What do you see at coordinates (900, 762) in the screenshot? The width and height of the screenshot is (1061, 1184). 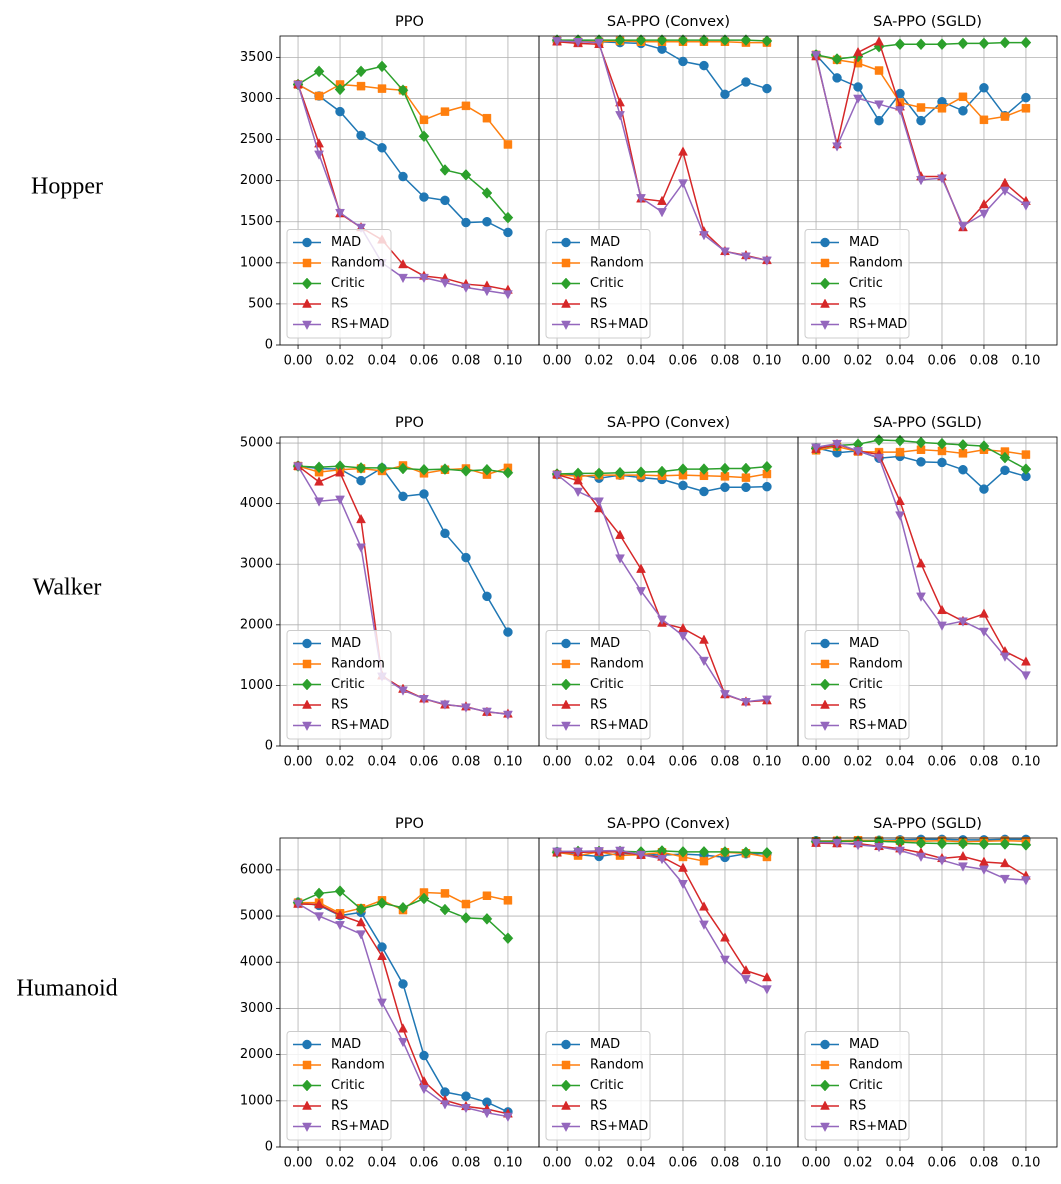 I see `x-tick-label: 0.04` at bounding box center [900, 762].